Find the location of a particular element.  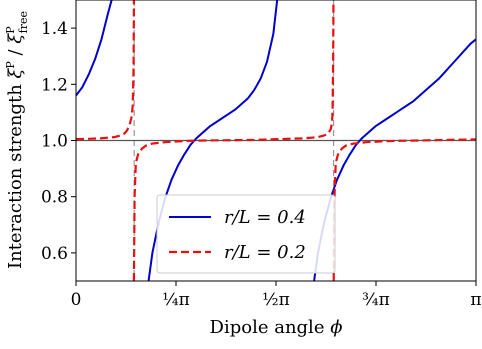

legend-label-series-1: r/L = 0.4 is located at coordinates (265, 217).